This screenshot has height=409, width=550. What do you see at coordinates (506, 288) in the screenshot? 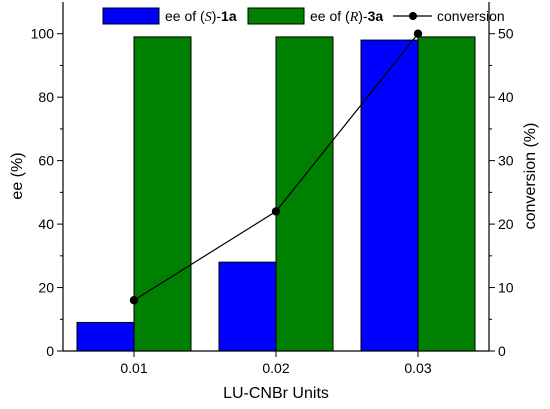
I see `y2-tick-label-10: 10` at bounding box center [506, 288].